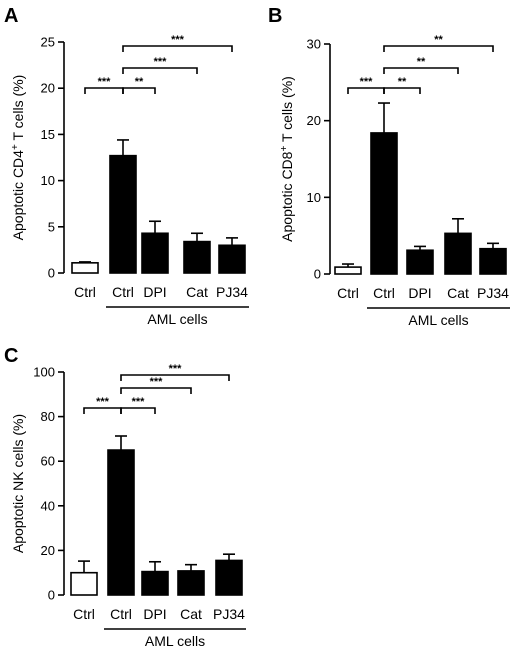  I want to click on y-tick-label: 25, so click(48, 42).